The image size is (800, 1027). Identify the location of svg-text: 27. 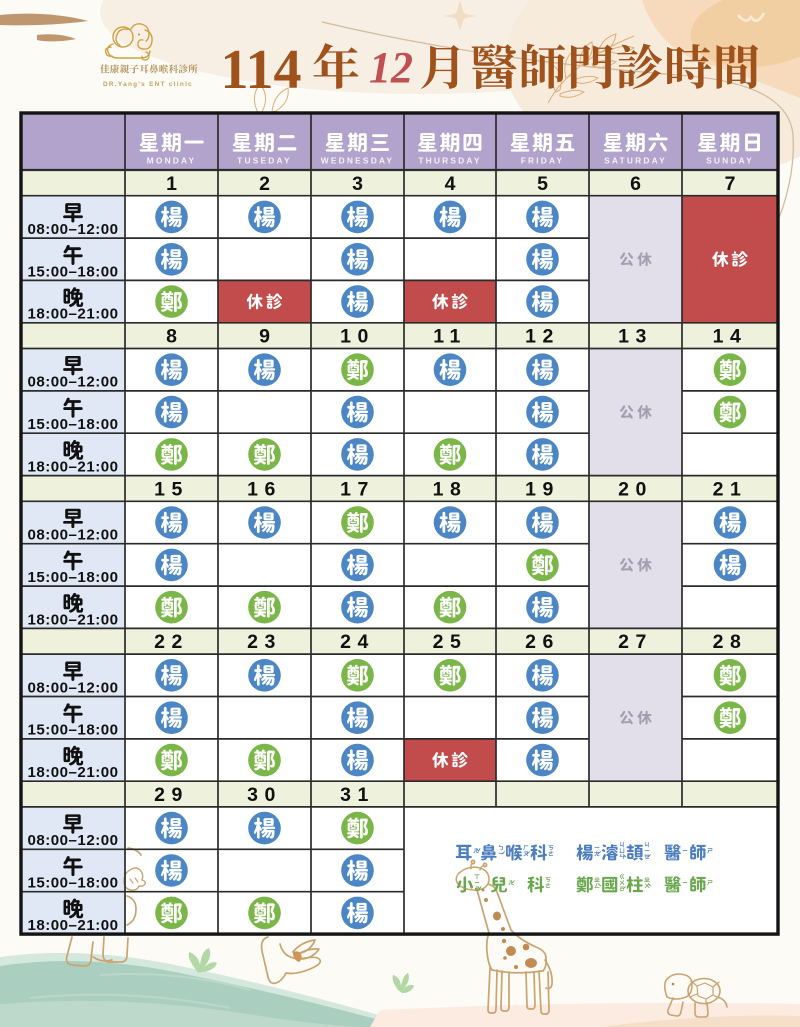
(635, 642).